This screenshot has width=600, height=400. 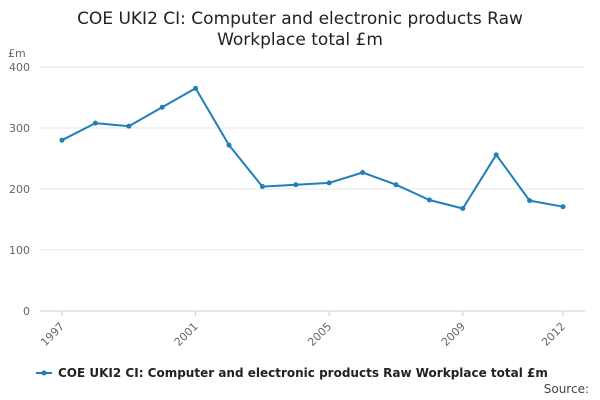 What do you see at coordinates (95, 123) in the screenshot?
I see `data-point-1998` at bounding box center [95, 123].